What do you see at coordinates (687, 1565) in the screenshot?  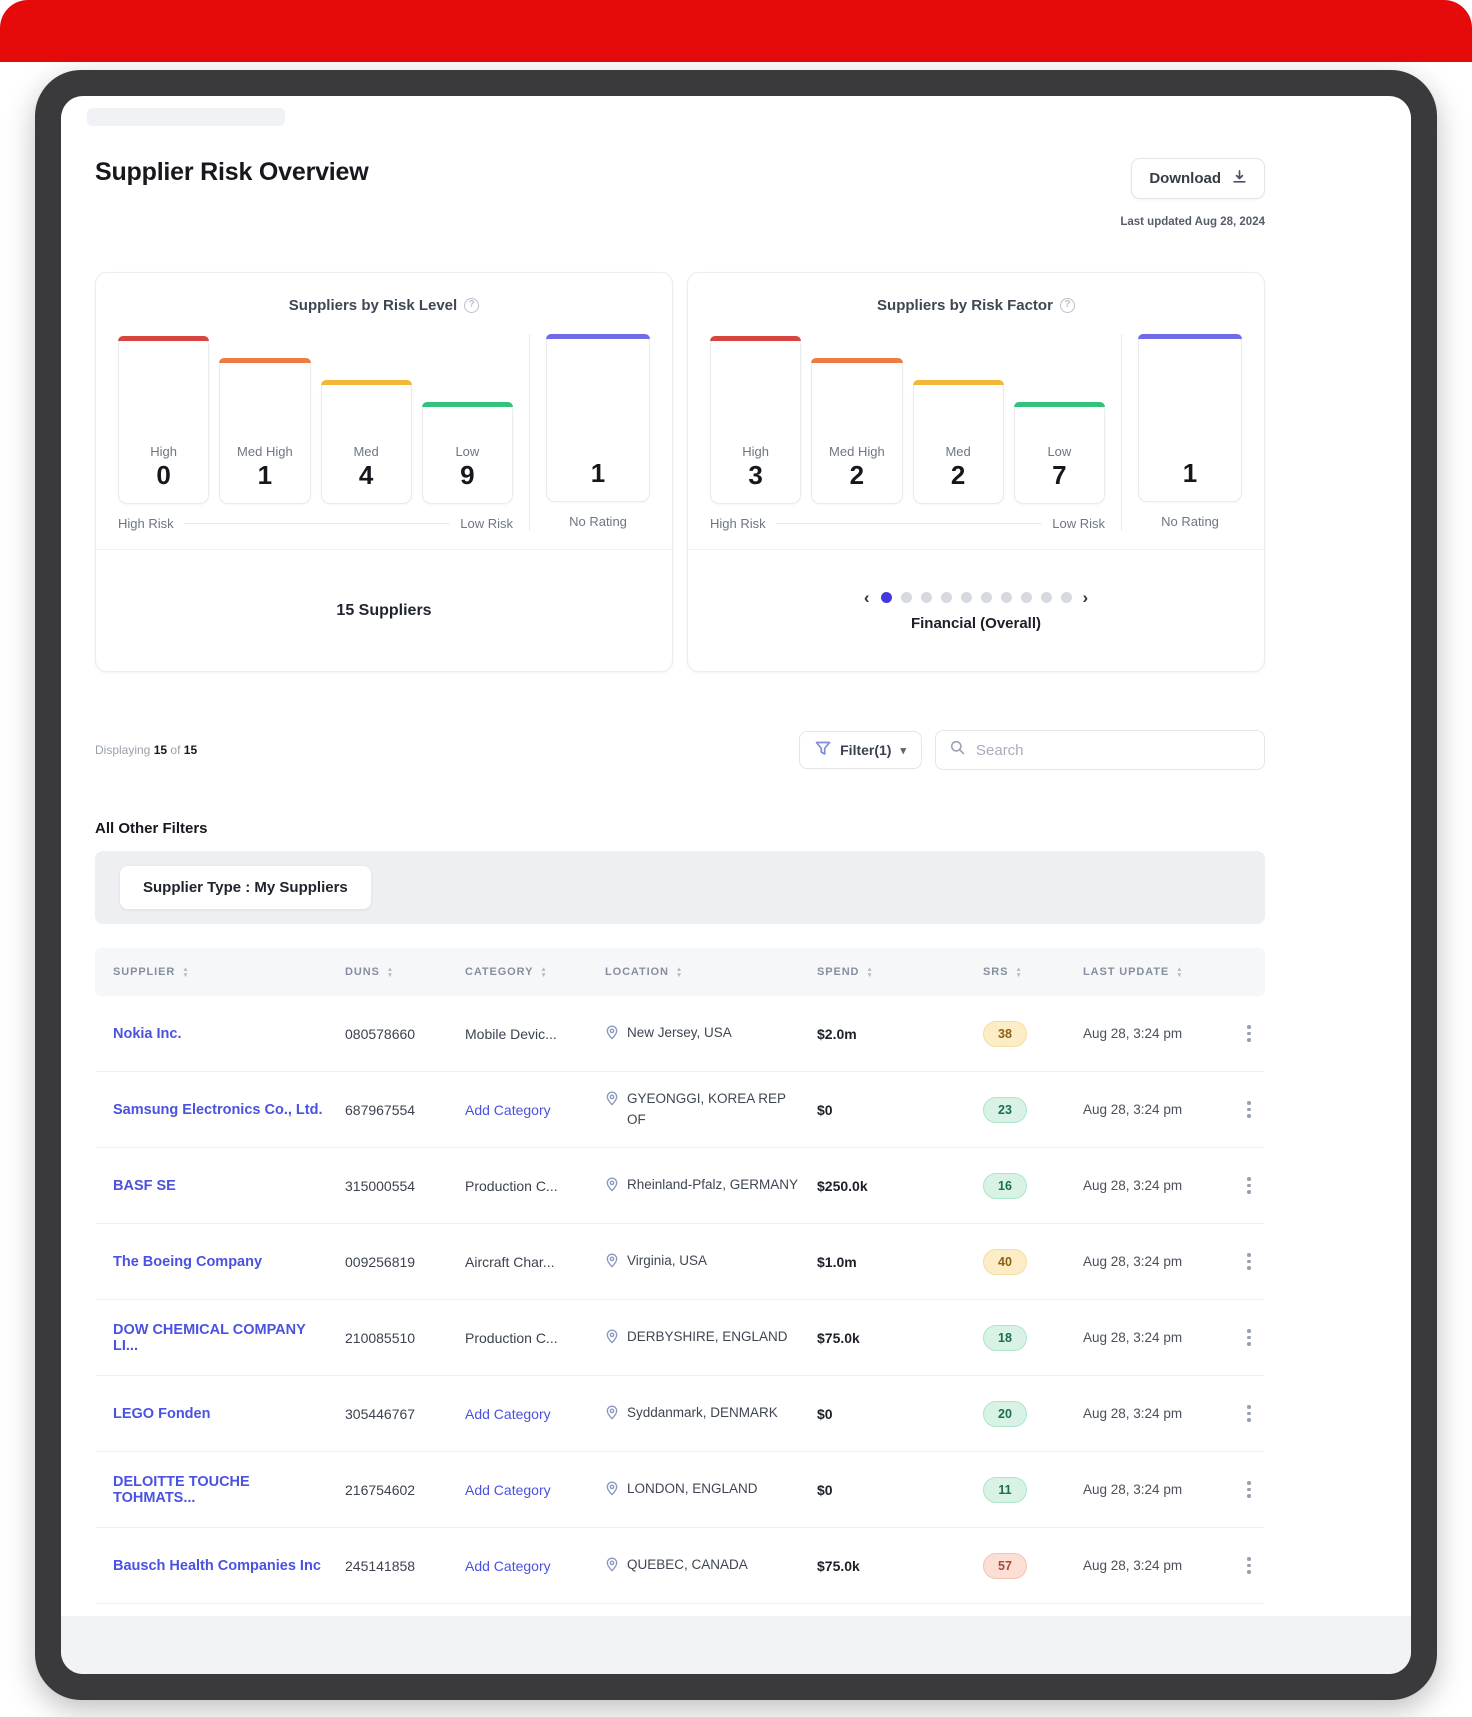 I see `location-value: QUEBEC, CANADA` at bounding box center [687, 1565].